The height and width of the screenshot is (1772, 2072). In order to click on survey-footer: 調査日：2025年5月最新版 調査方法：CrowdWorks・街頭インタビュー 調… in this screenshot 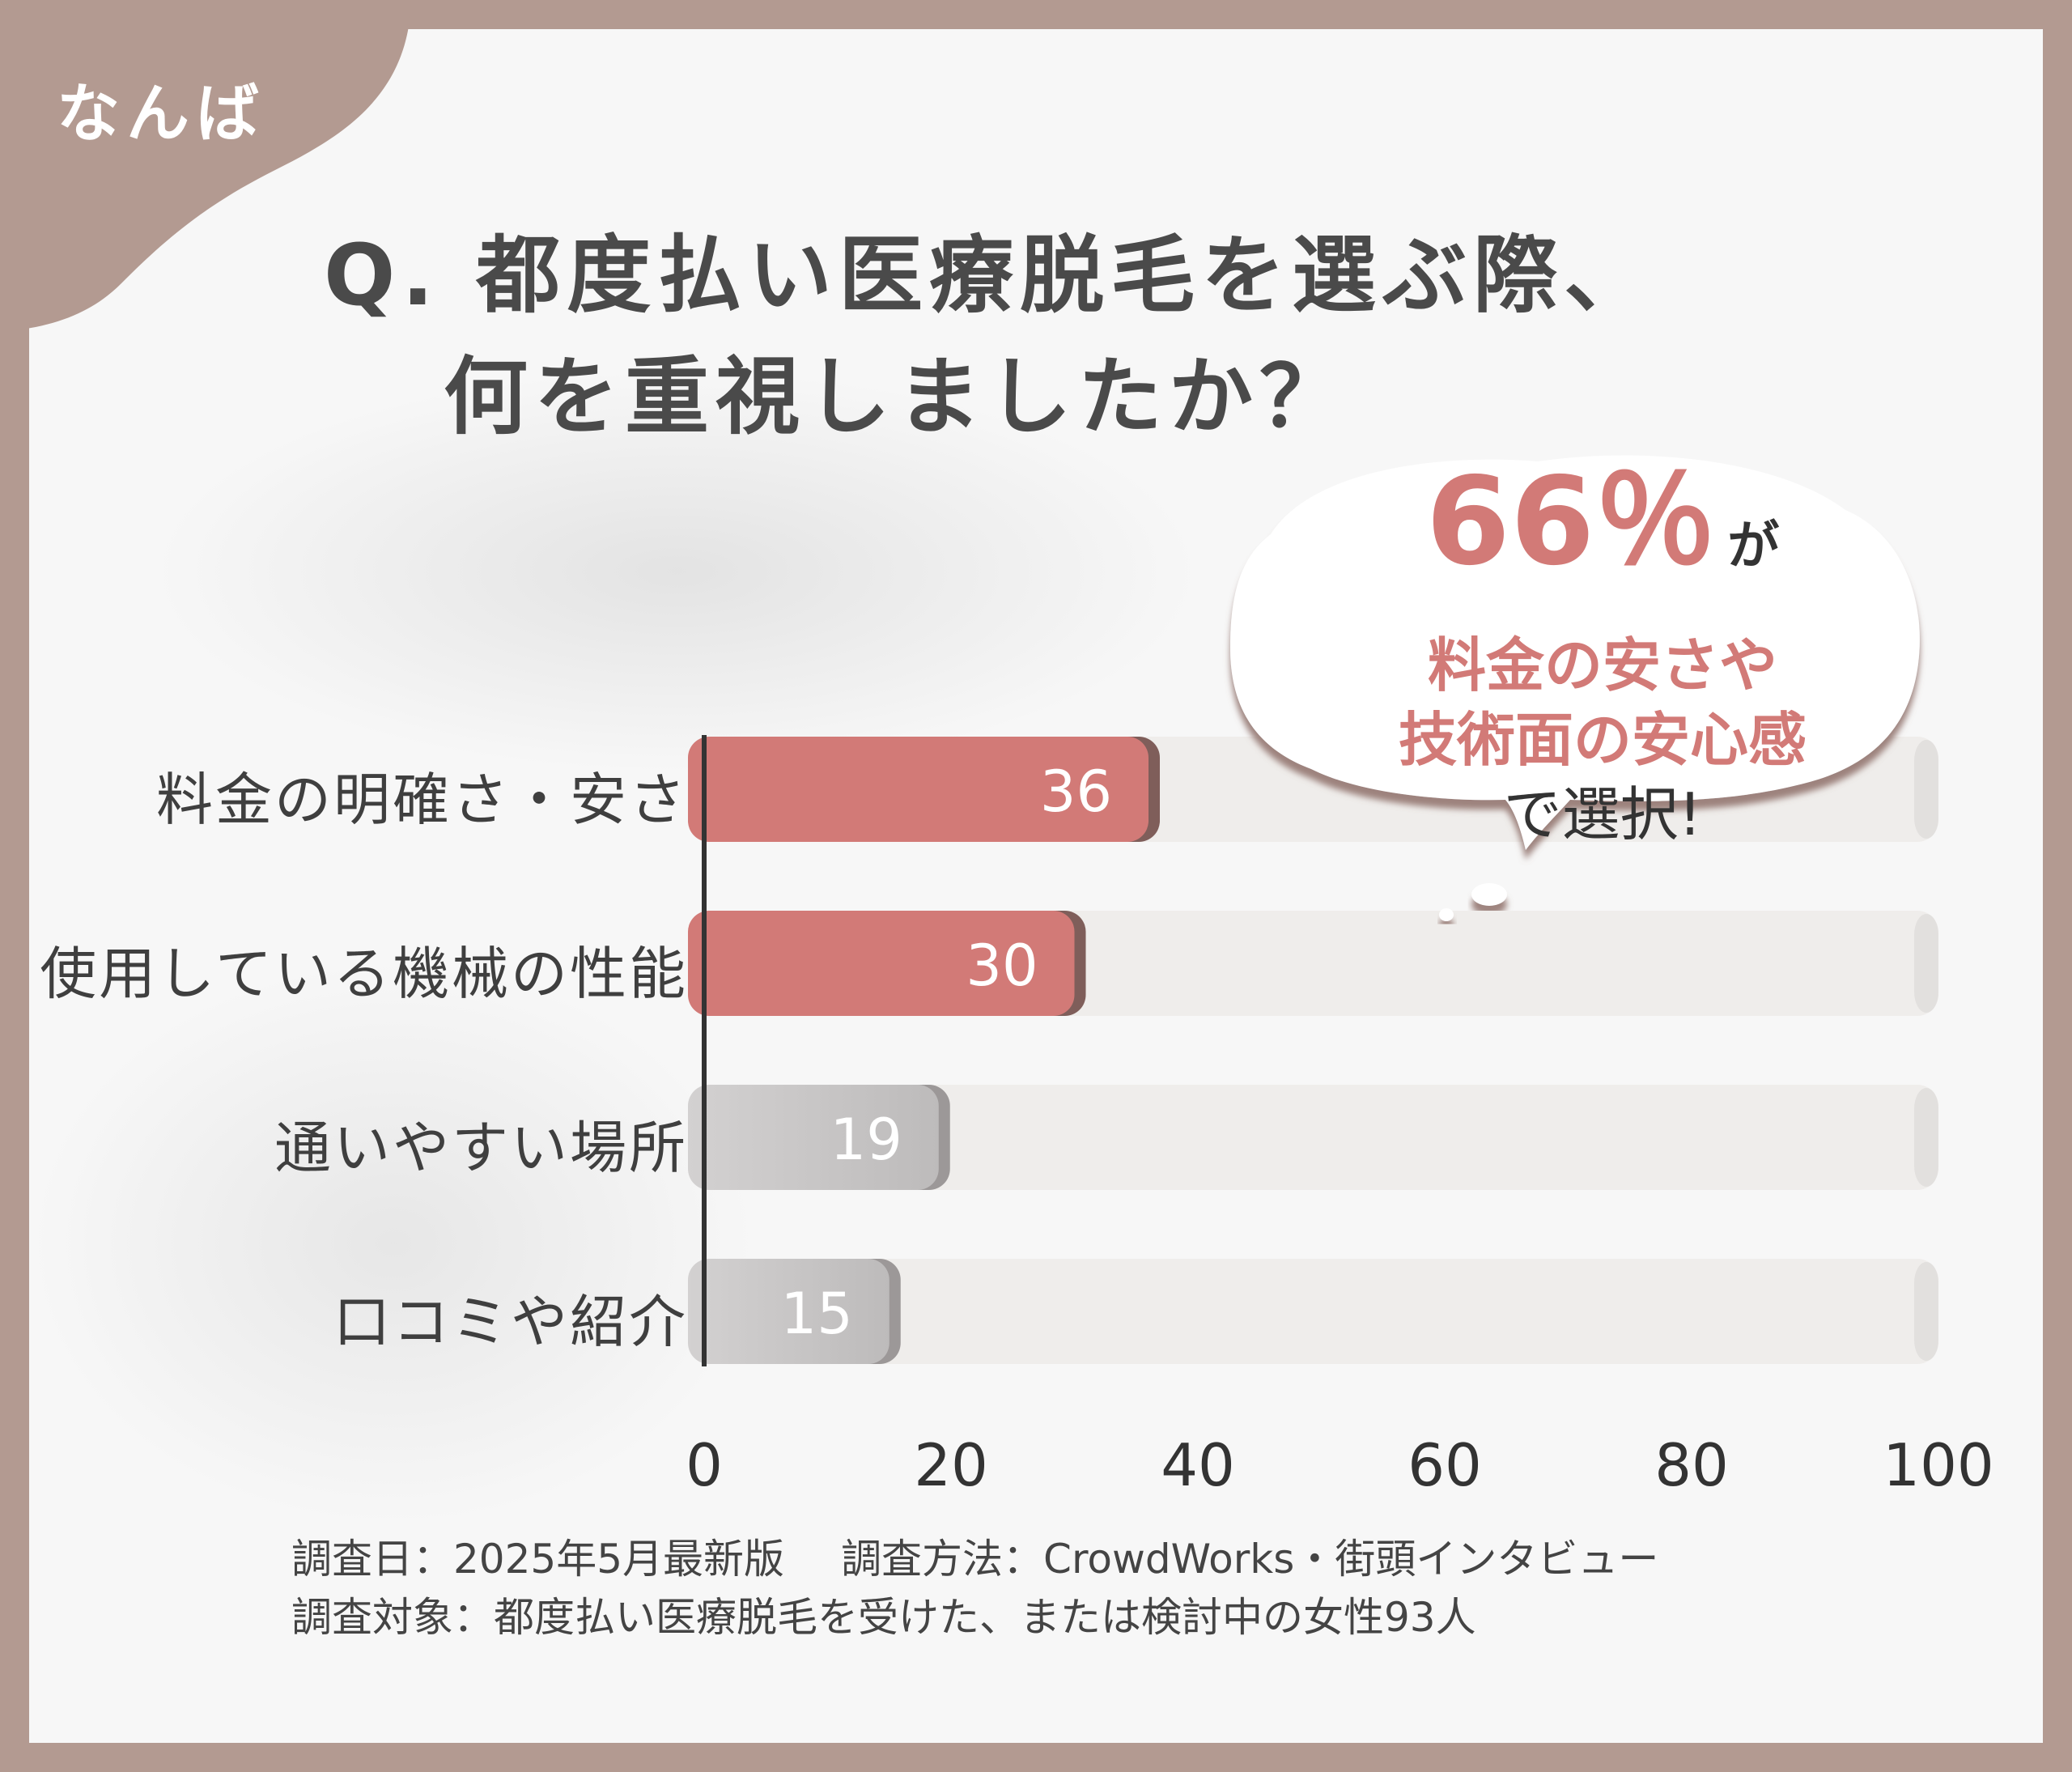, I will do `click(974, 1589)`.